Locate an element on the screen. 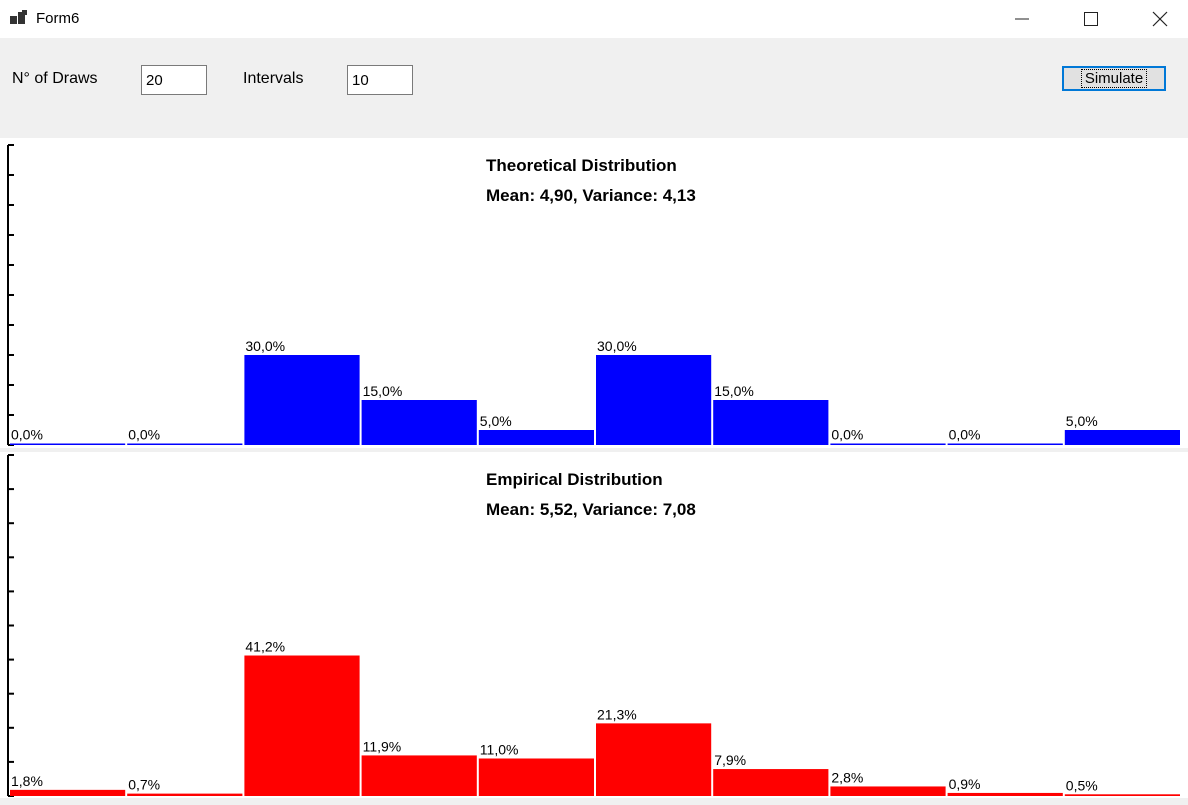  chart-title: Theoretical Distribution is located at coordinates (581, 165).